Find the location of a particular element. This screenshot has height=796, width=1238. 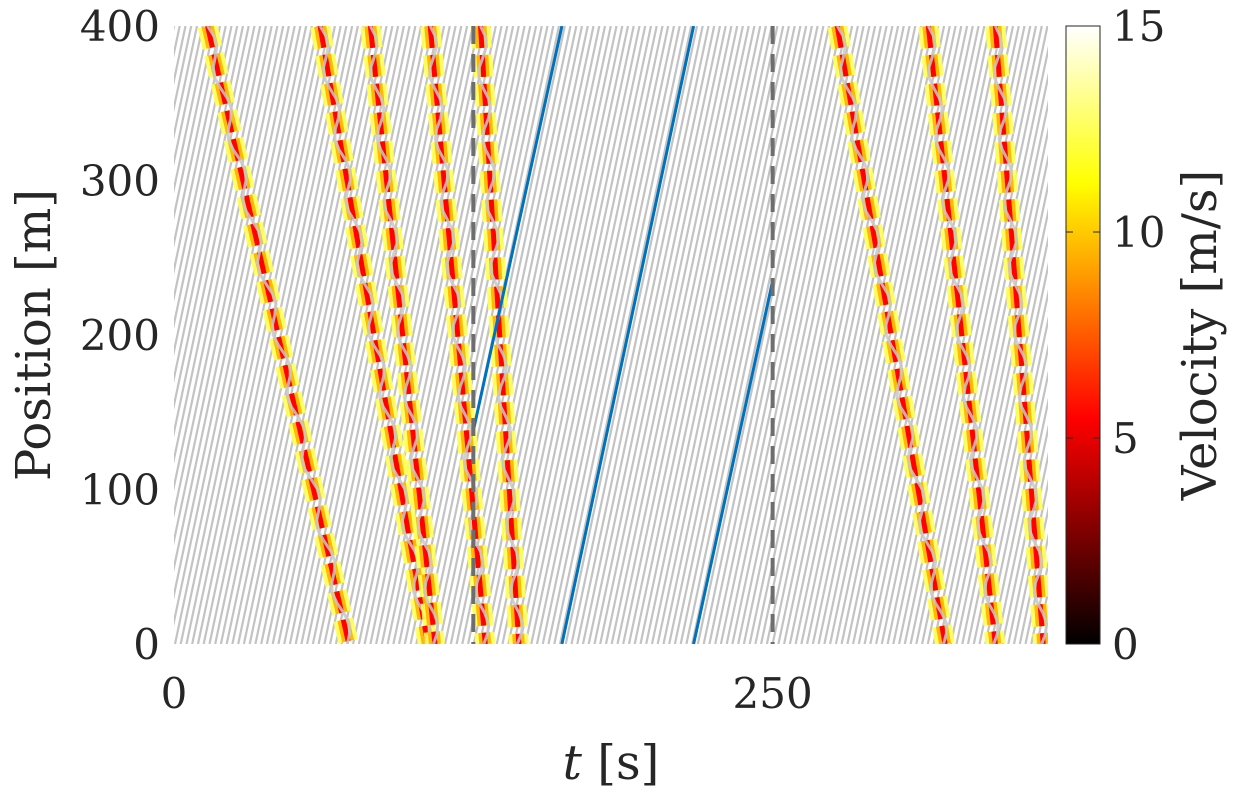

x-axis-label: t [s] is located at coordinates (611, 763).